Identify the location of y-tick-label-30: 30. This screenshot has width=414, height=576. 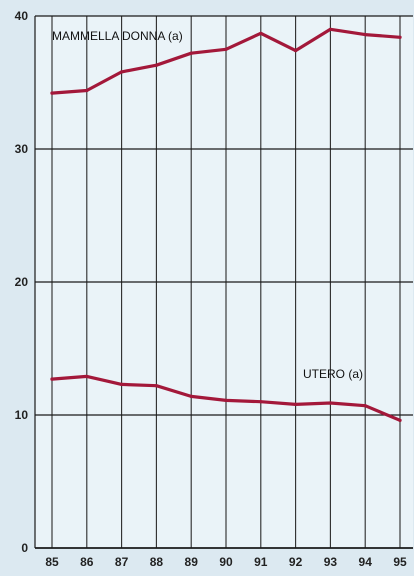
(22, 149).